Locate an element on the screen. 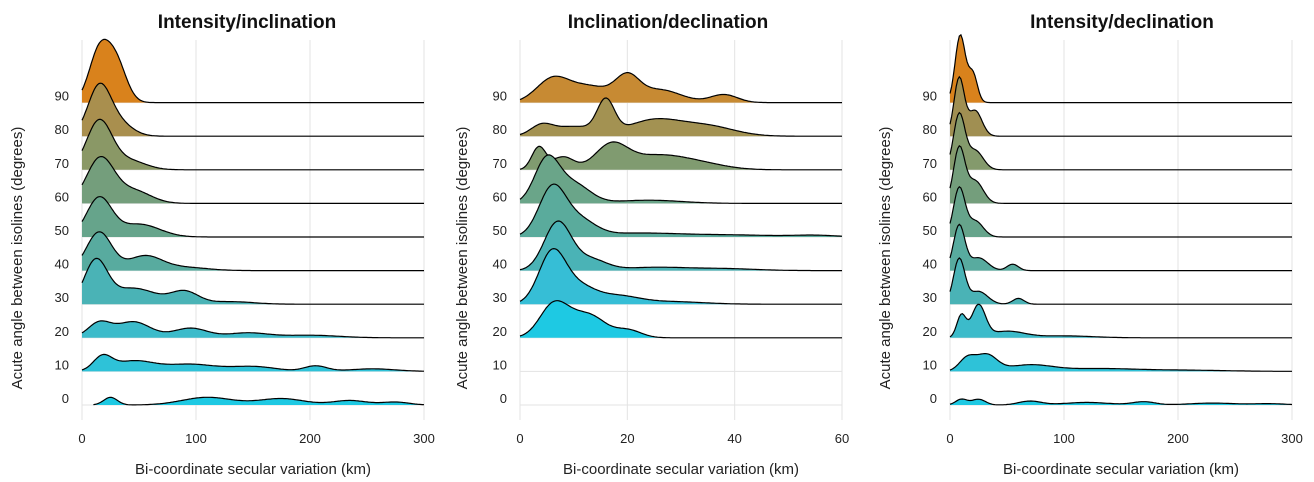 This screenshot has width=1314, height=482. x-tick-label: 20 is located at coordinates (627, 438).